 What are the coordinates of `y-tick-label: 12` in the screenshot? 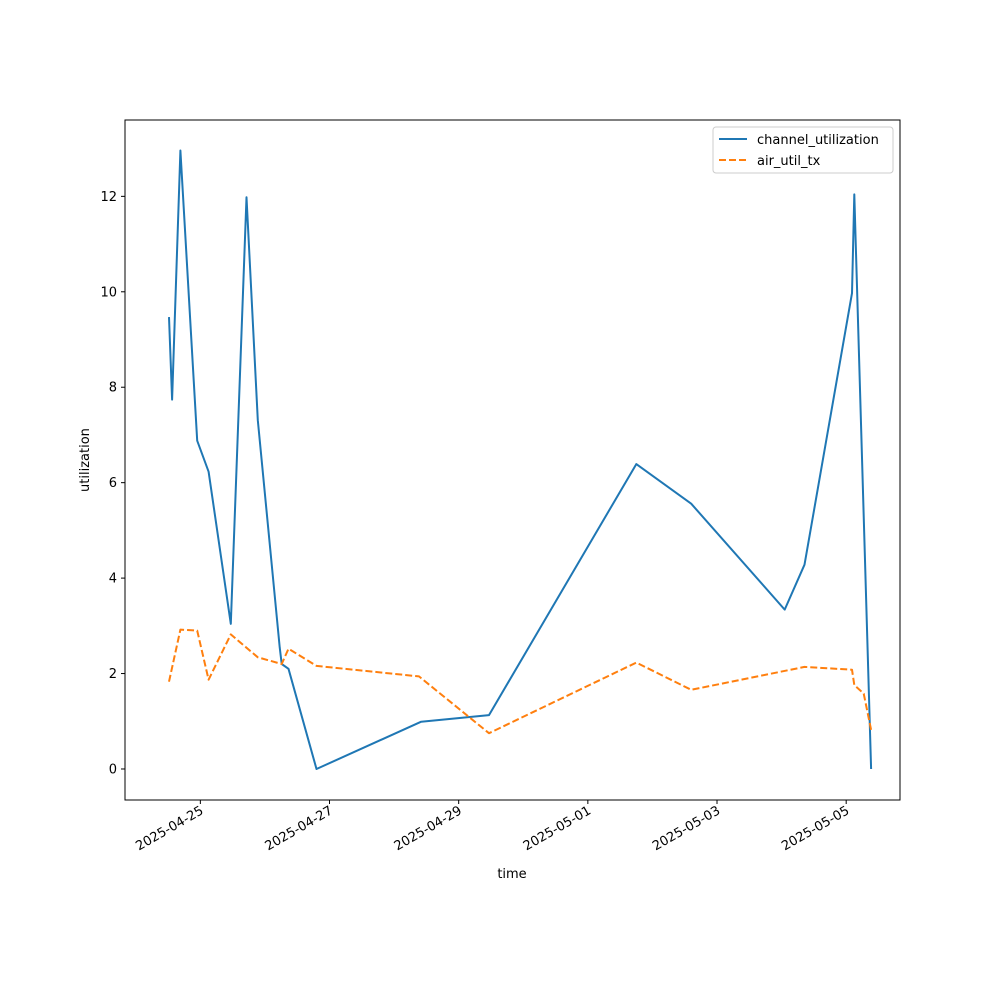 It's located at (108, 197).